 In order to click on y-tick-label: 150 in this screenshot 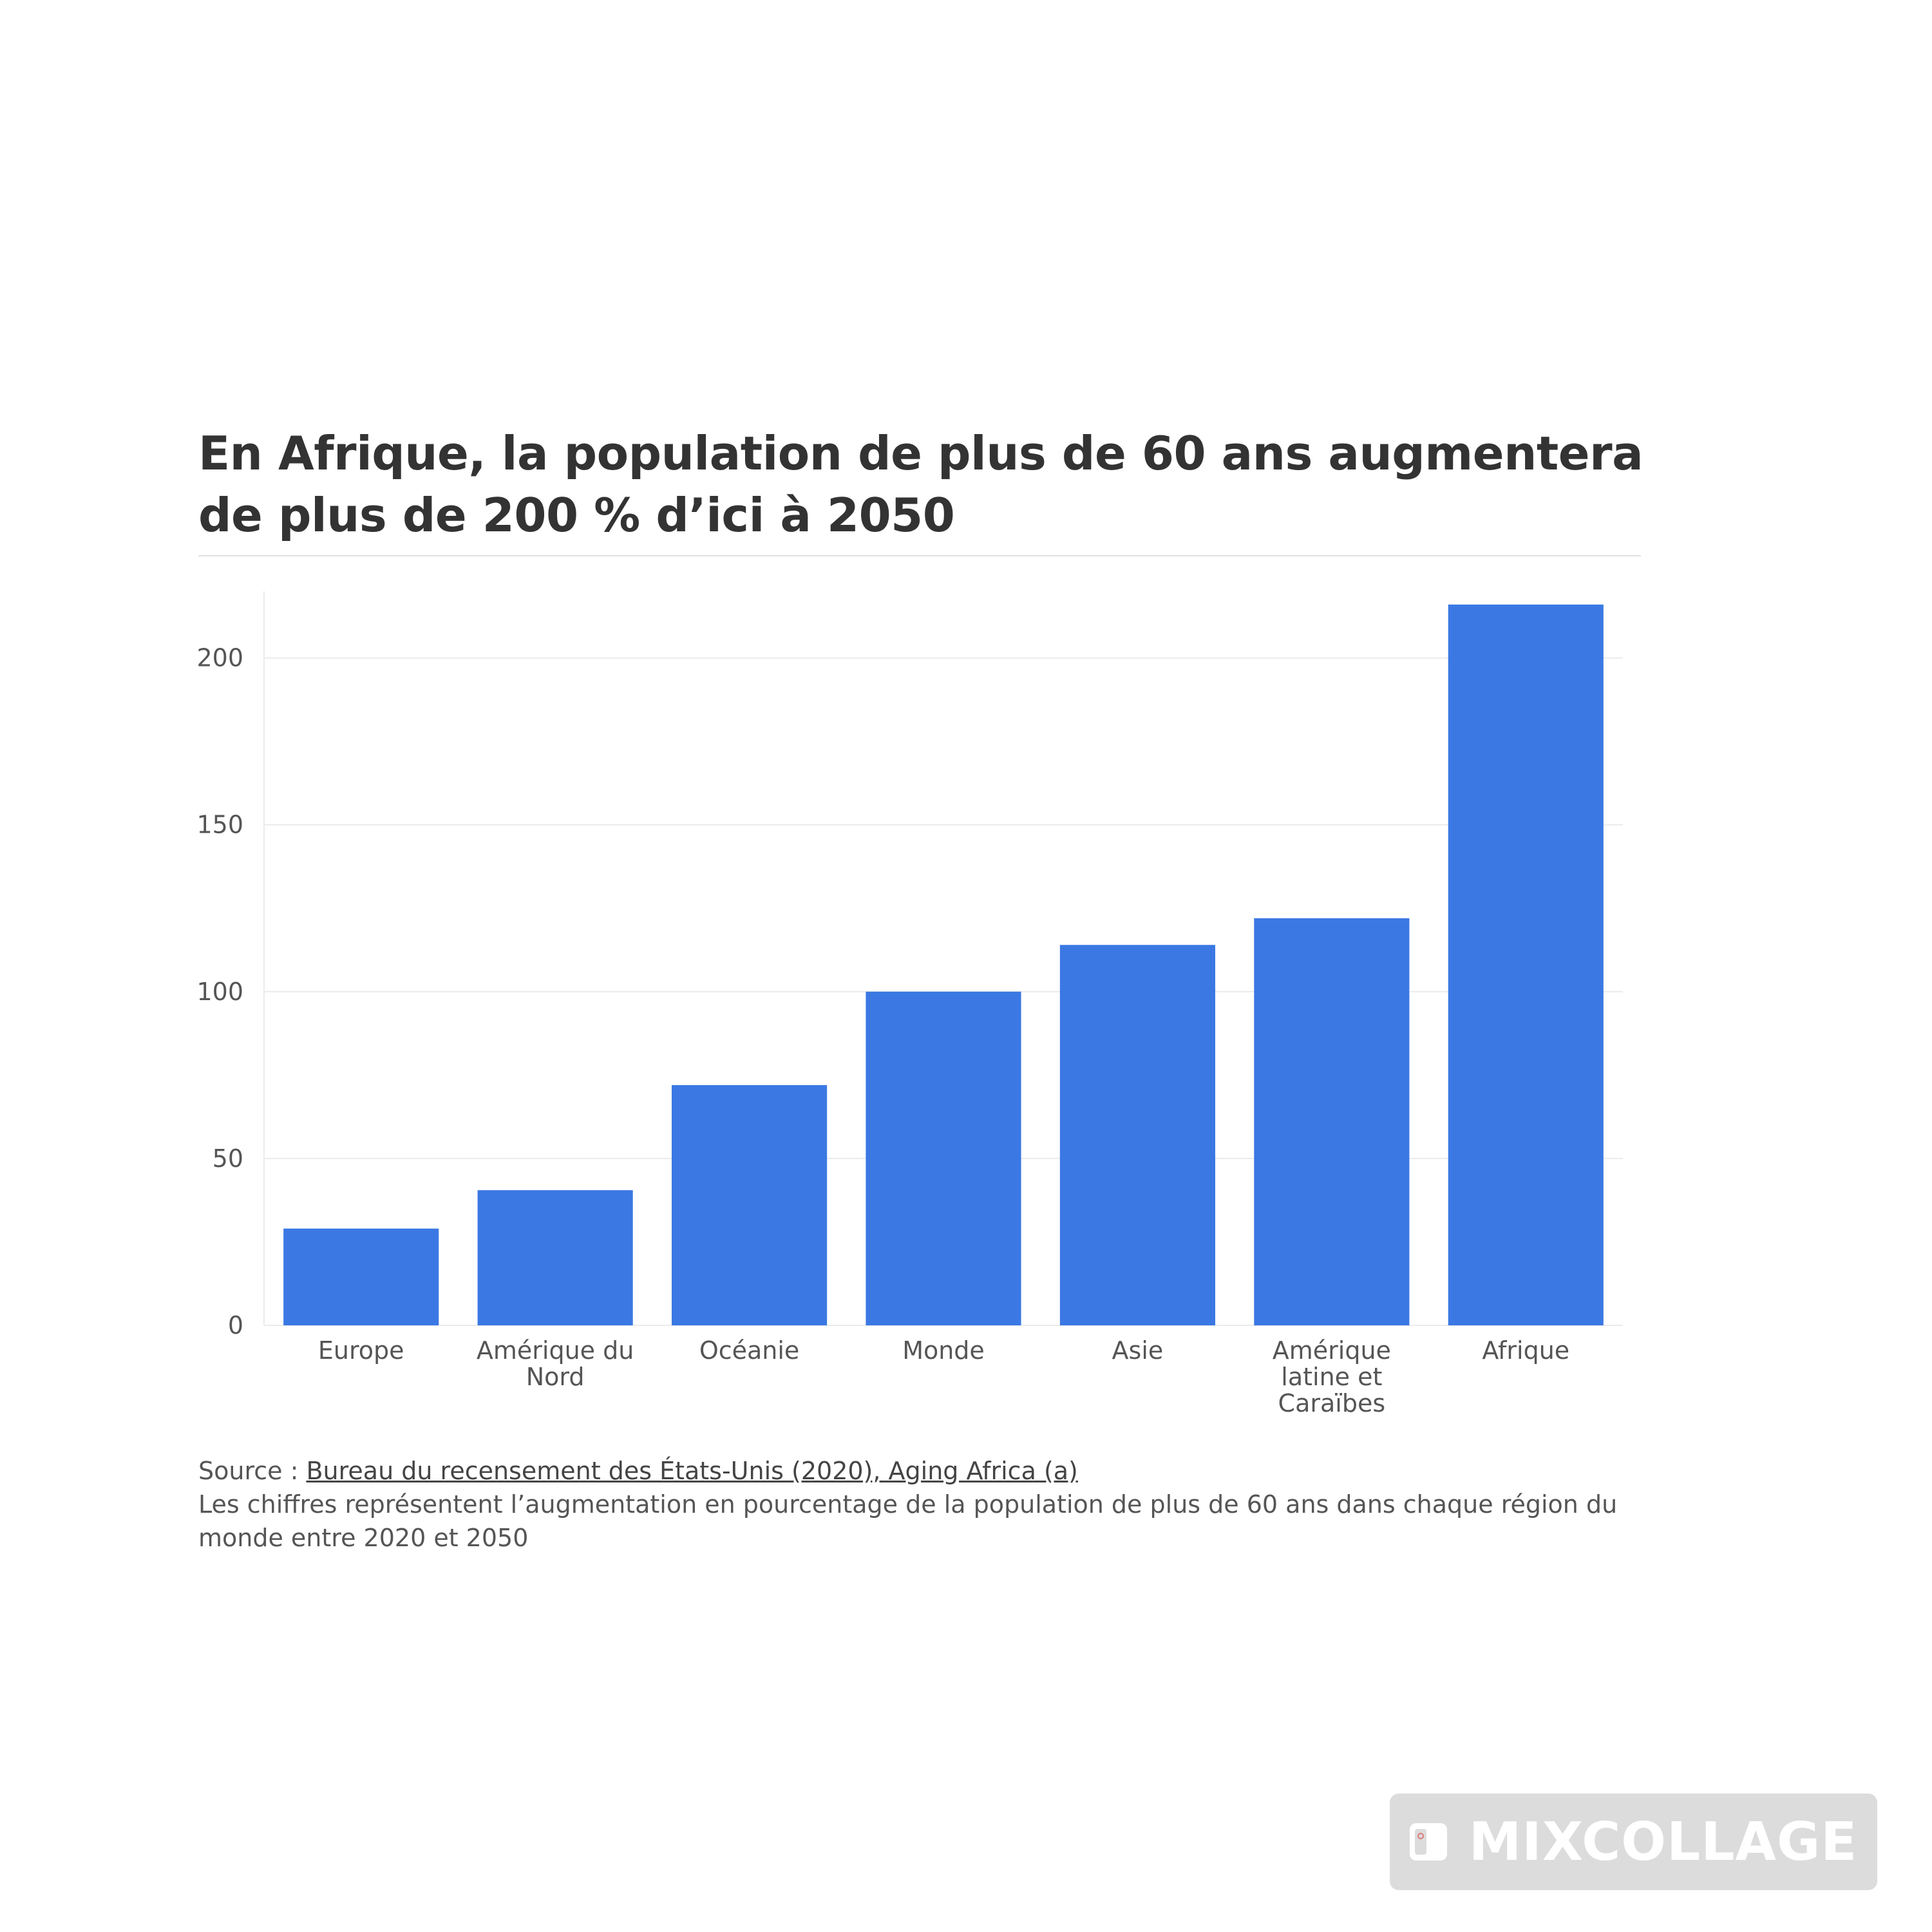, I will do `click(219, 825)`.